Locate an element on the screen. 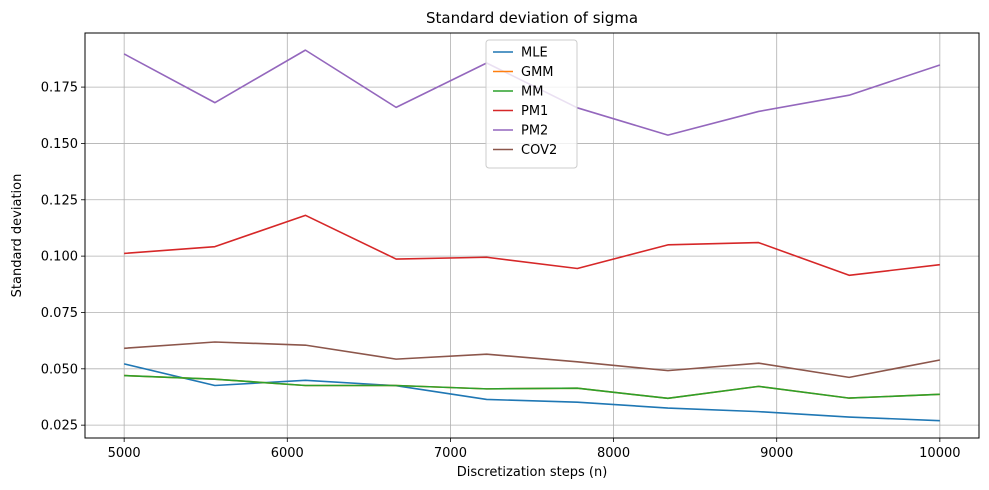  x-tick-label: 8000 is located at coordinates (613, 453).